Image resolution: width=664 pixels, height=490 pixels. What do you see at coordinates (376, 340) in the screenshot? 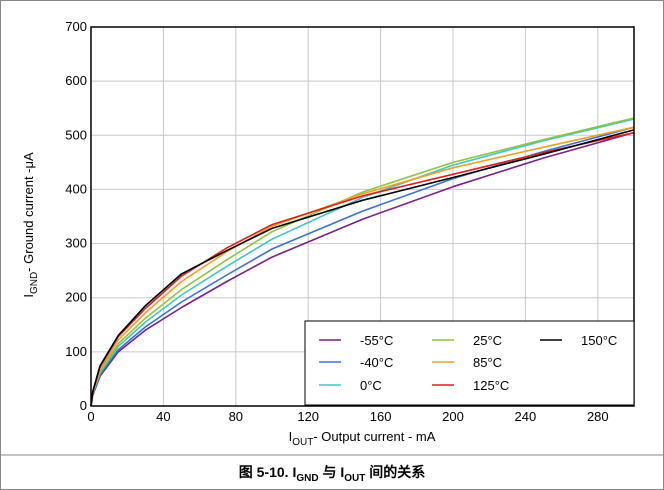
I see `legend-label: -55°C` at bounding box center [376, 340].